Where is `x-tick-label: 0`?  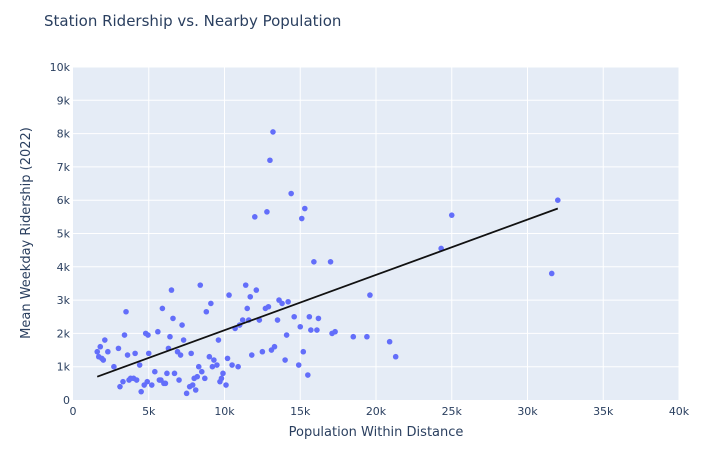
x-tick-label: 0 is located at coordinates (73, 411).